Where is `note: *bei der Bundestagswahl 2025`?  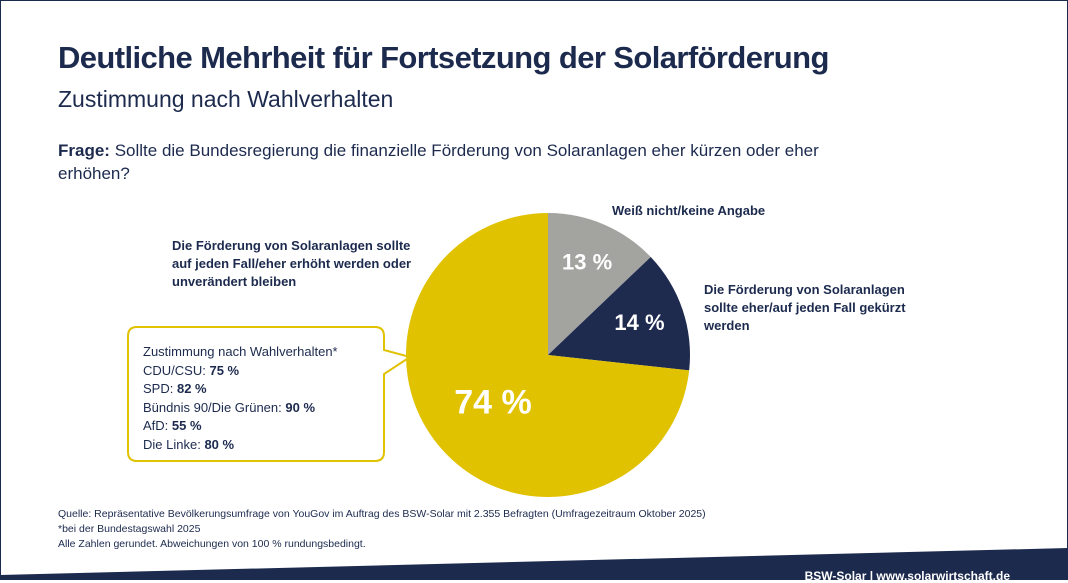 note: *bei der Bundestagswahl 2025 is located at coordinates (129, 529).